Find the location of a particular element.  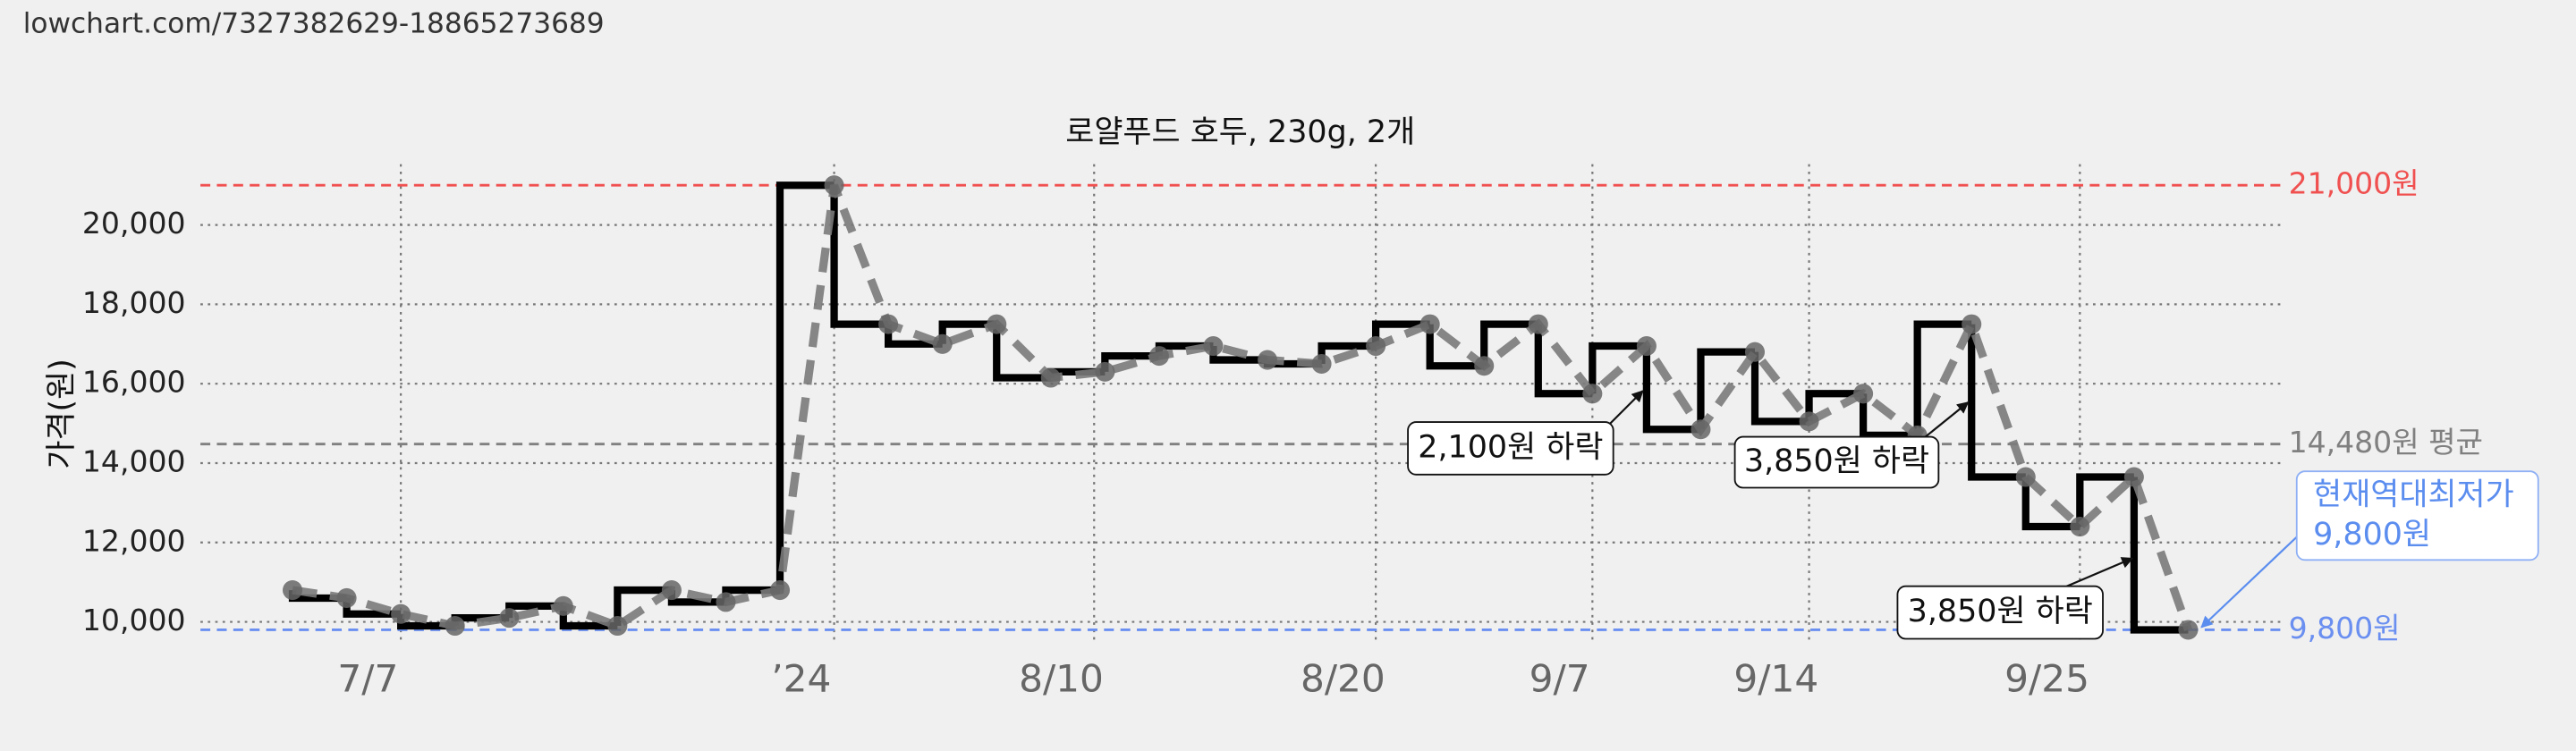

url: lowchart.com/7327382629-18865273689 is located at coordinates (314, 24).